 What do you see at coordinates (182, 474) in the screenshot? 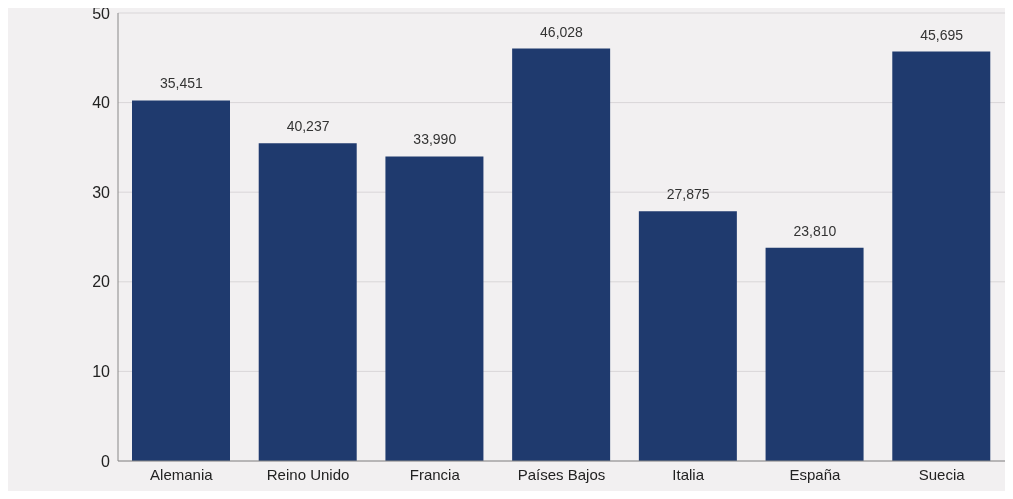
I see `x-tick-label: Alemania` at bounding box center [182, 474].